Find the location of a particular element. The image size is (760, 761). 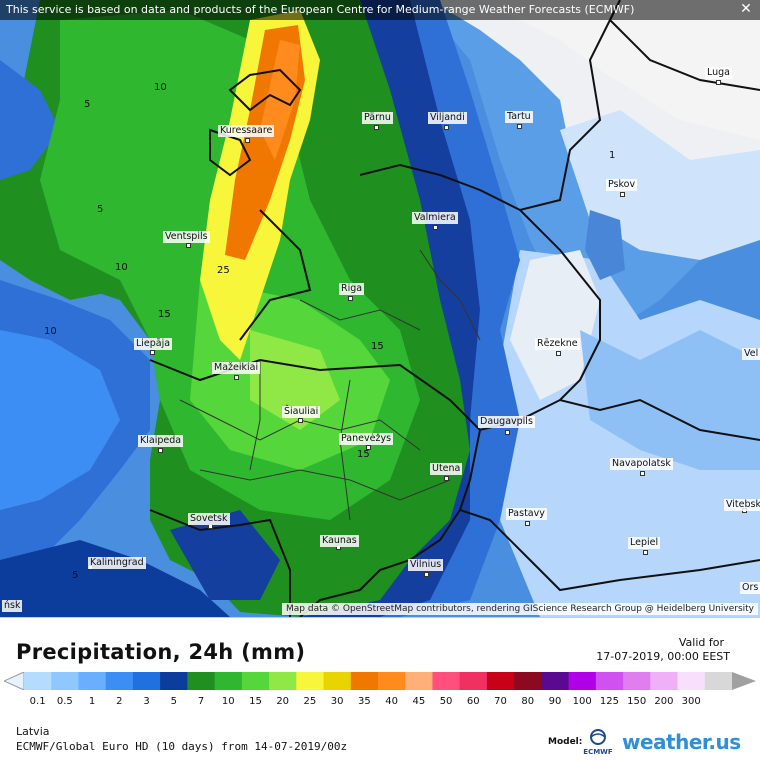

contour-label: 25 is located at coordinates (223, 270).